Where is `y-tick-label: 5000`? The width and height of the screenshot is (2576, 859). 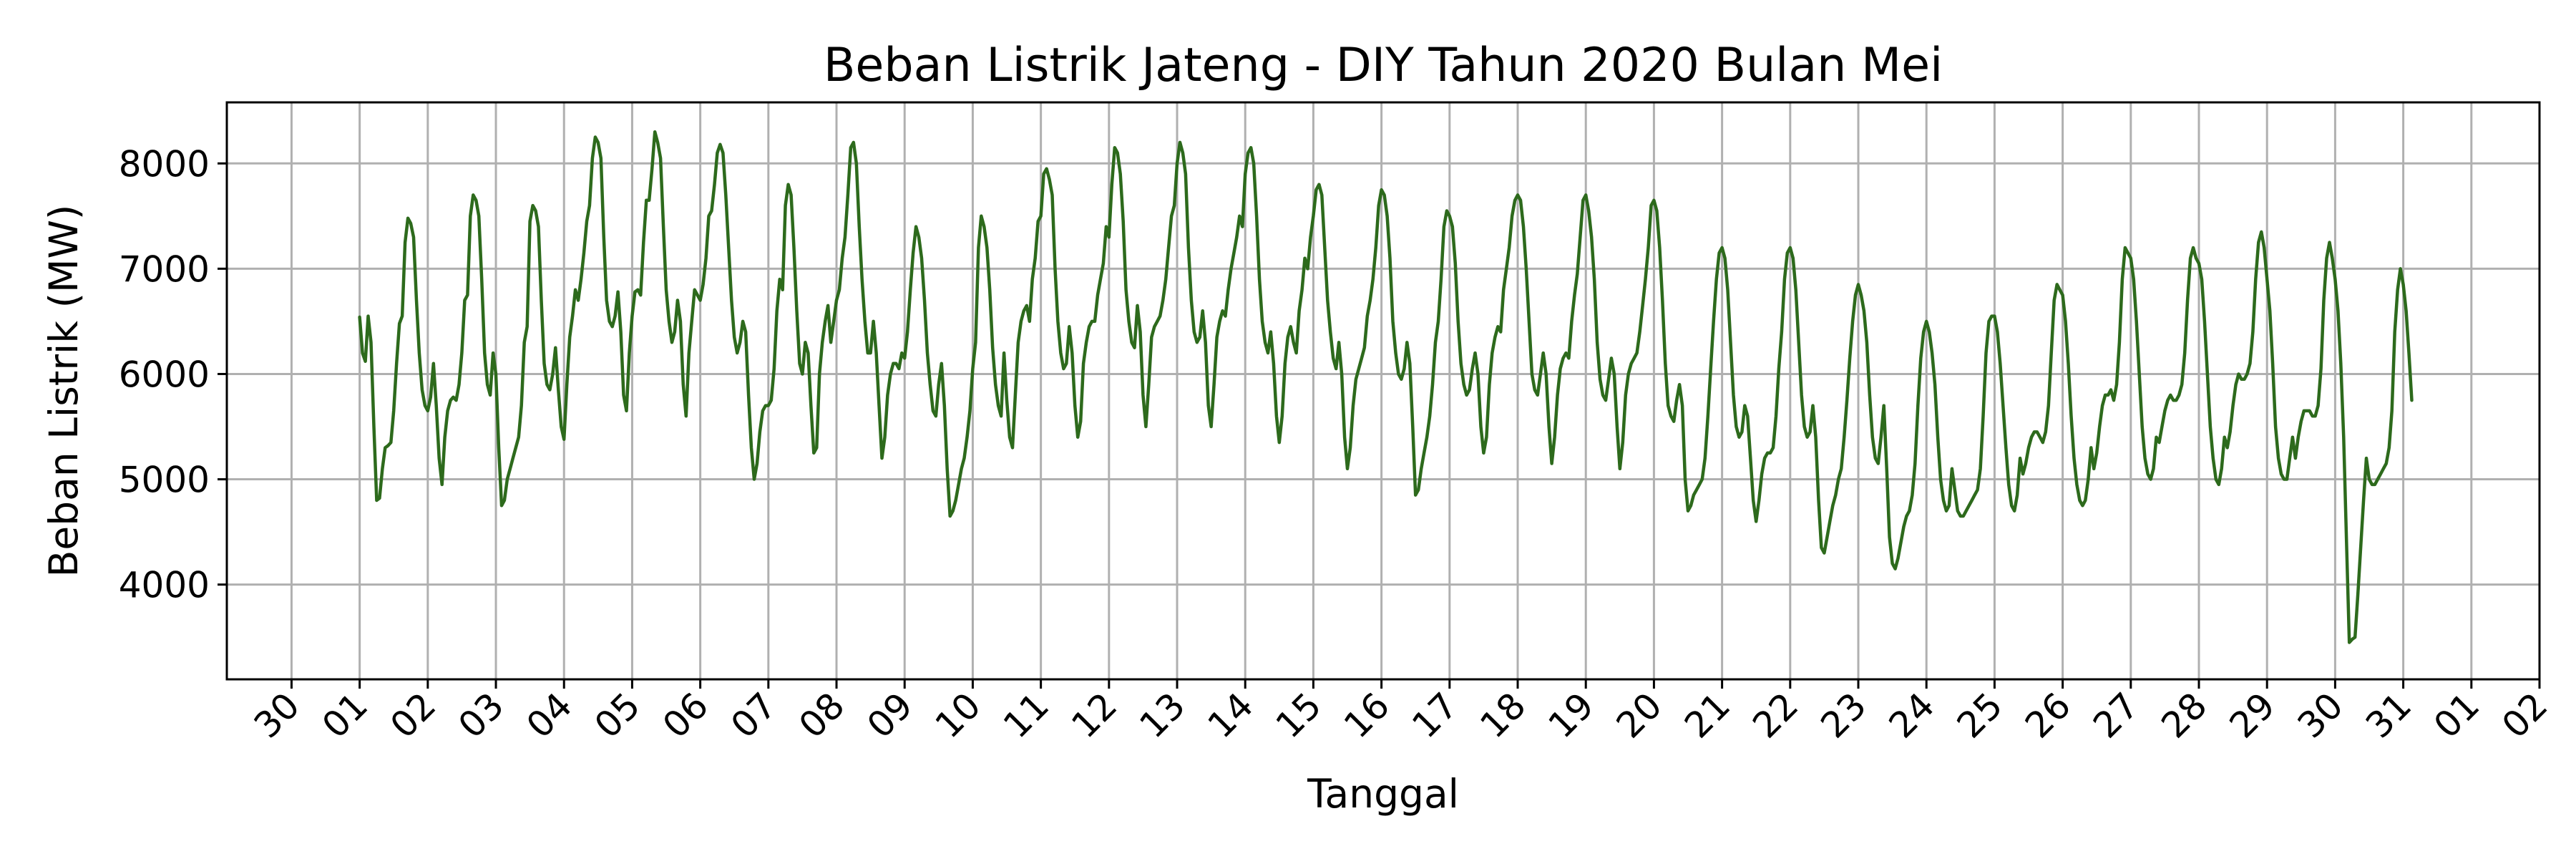 y-tick-label: 5000 is located at coordinates (164, 480).